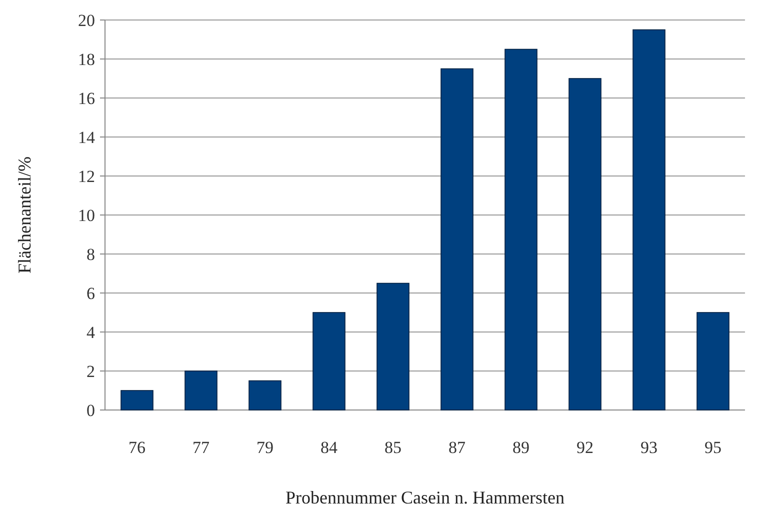  I want to click on x-tick-label: 92, so click(585, 447).